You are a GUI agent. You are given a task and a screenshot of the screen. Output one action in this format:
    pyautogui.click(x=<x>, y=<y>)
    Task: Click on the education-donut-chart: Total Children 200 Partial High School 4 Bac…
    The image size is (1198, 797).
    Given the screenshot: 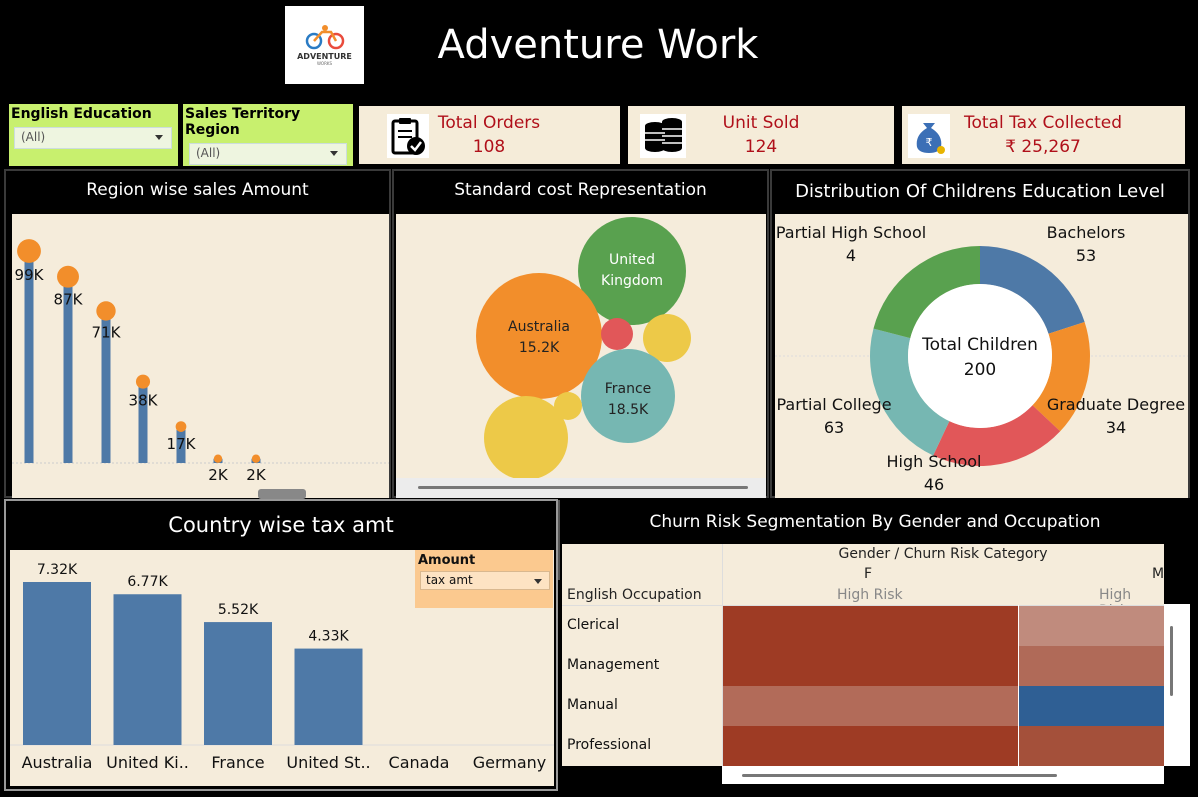 What is the action you would take?
    pyautogui.click(x=981, y=356)
    